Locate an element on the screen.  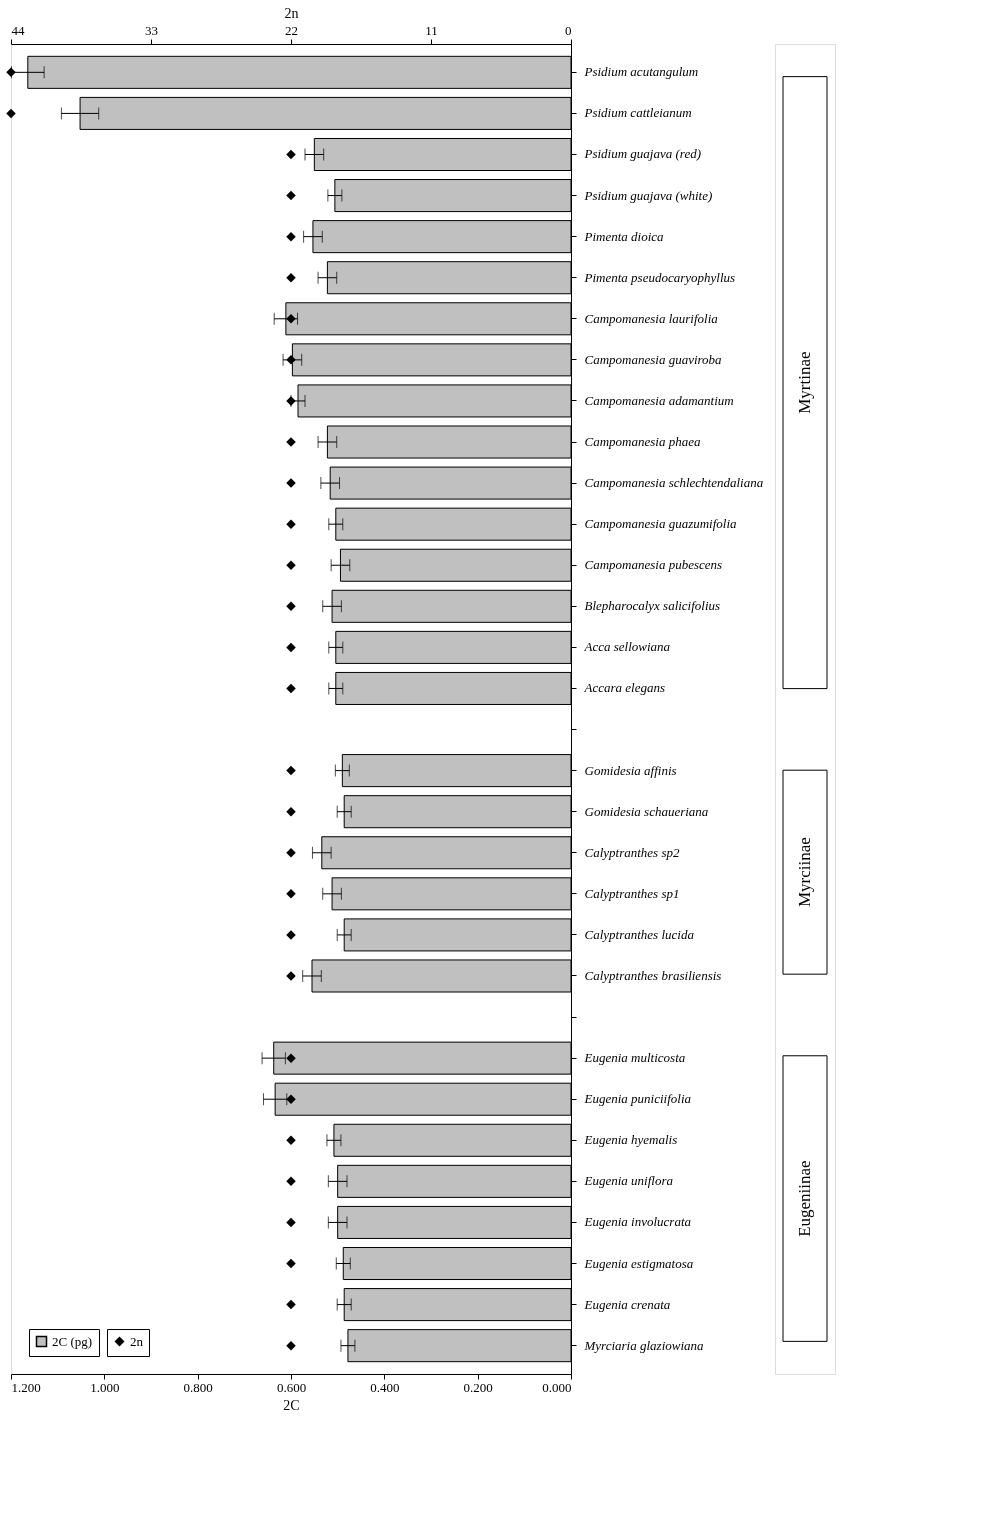
x-tick-label: 0.400 is located at coordinates (385, 1387).